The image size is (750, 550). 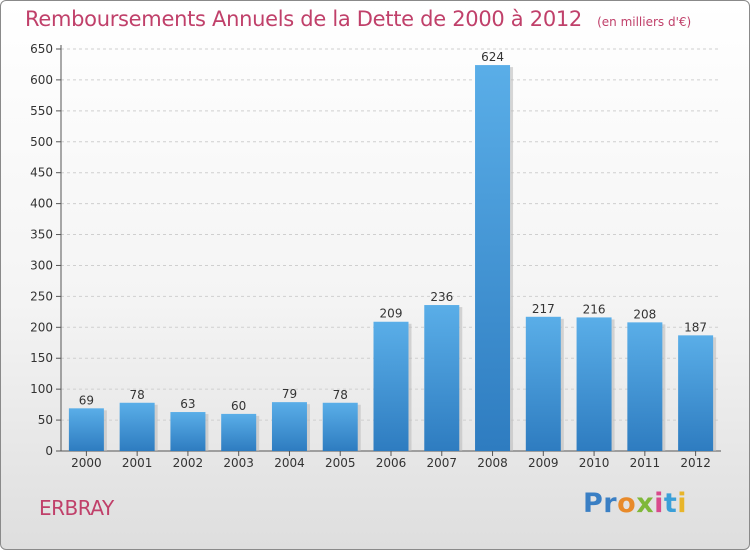 What do you see at coordinates (49, 451) in the screenshot?
I see `y-tick-label: 0` at bounding box center [49, 451].